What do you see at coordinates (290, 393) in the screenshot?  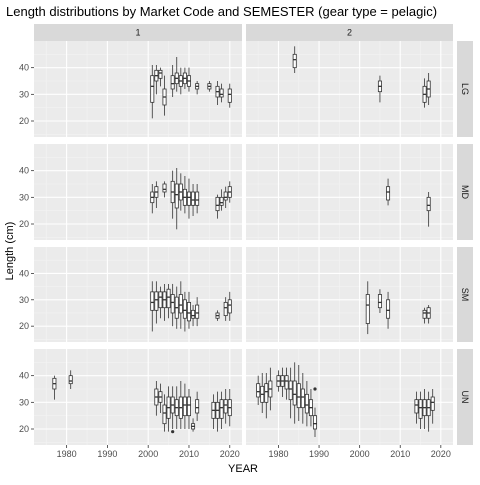 I see `box-1983` at bounding box center [290, 393].